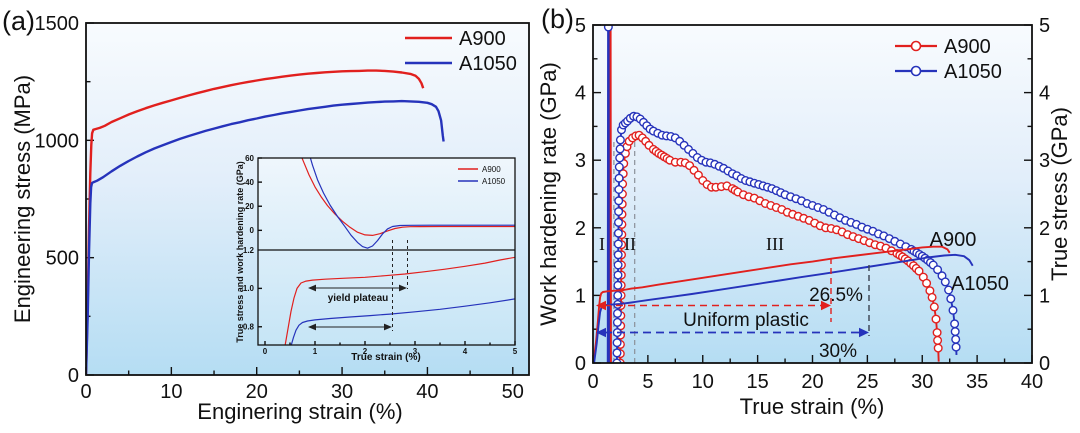 Image resolution: width=1080 pixels, height=433 pixels. I want to click on legend-a1050-label: A1050, so click(488, 64).